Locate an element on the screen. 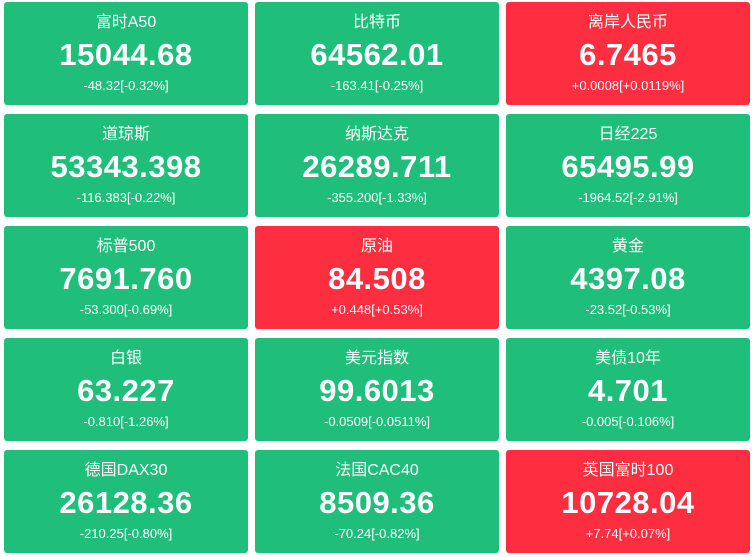  quote-change: -116.383[-0.22%] is located at coordinates (126, 197).